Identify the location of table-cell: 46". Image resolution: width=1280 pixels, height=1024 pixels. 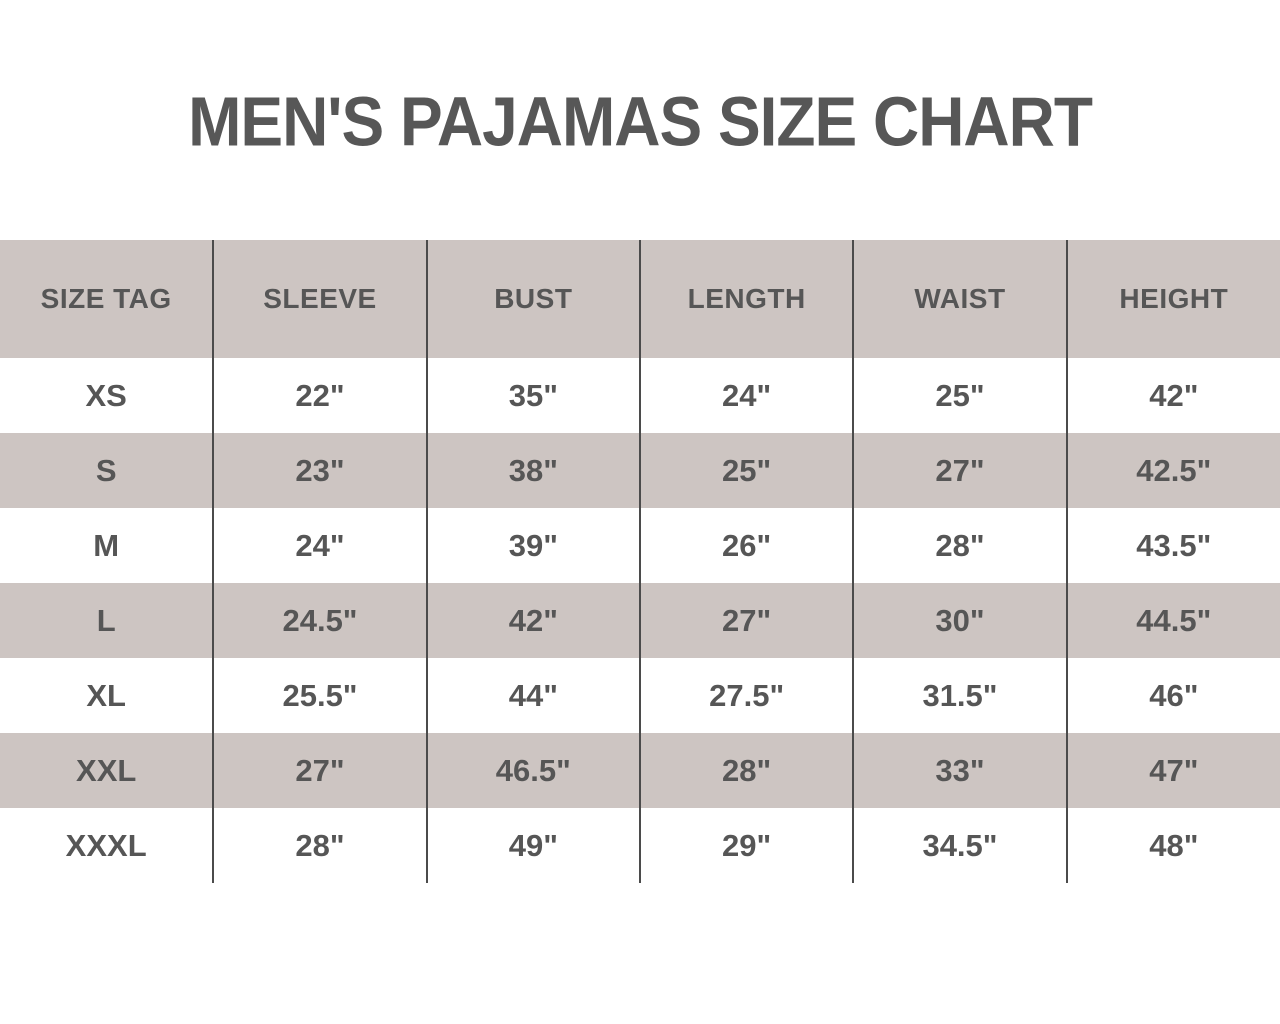
(1174, 695).